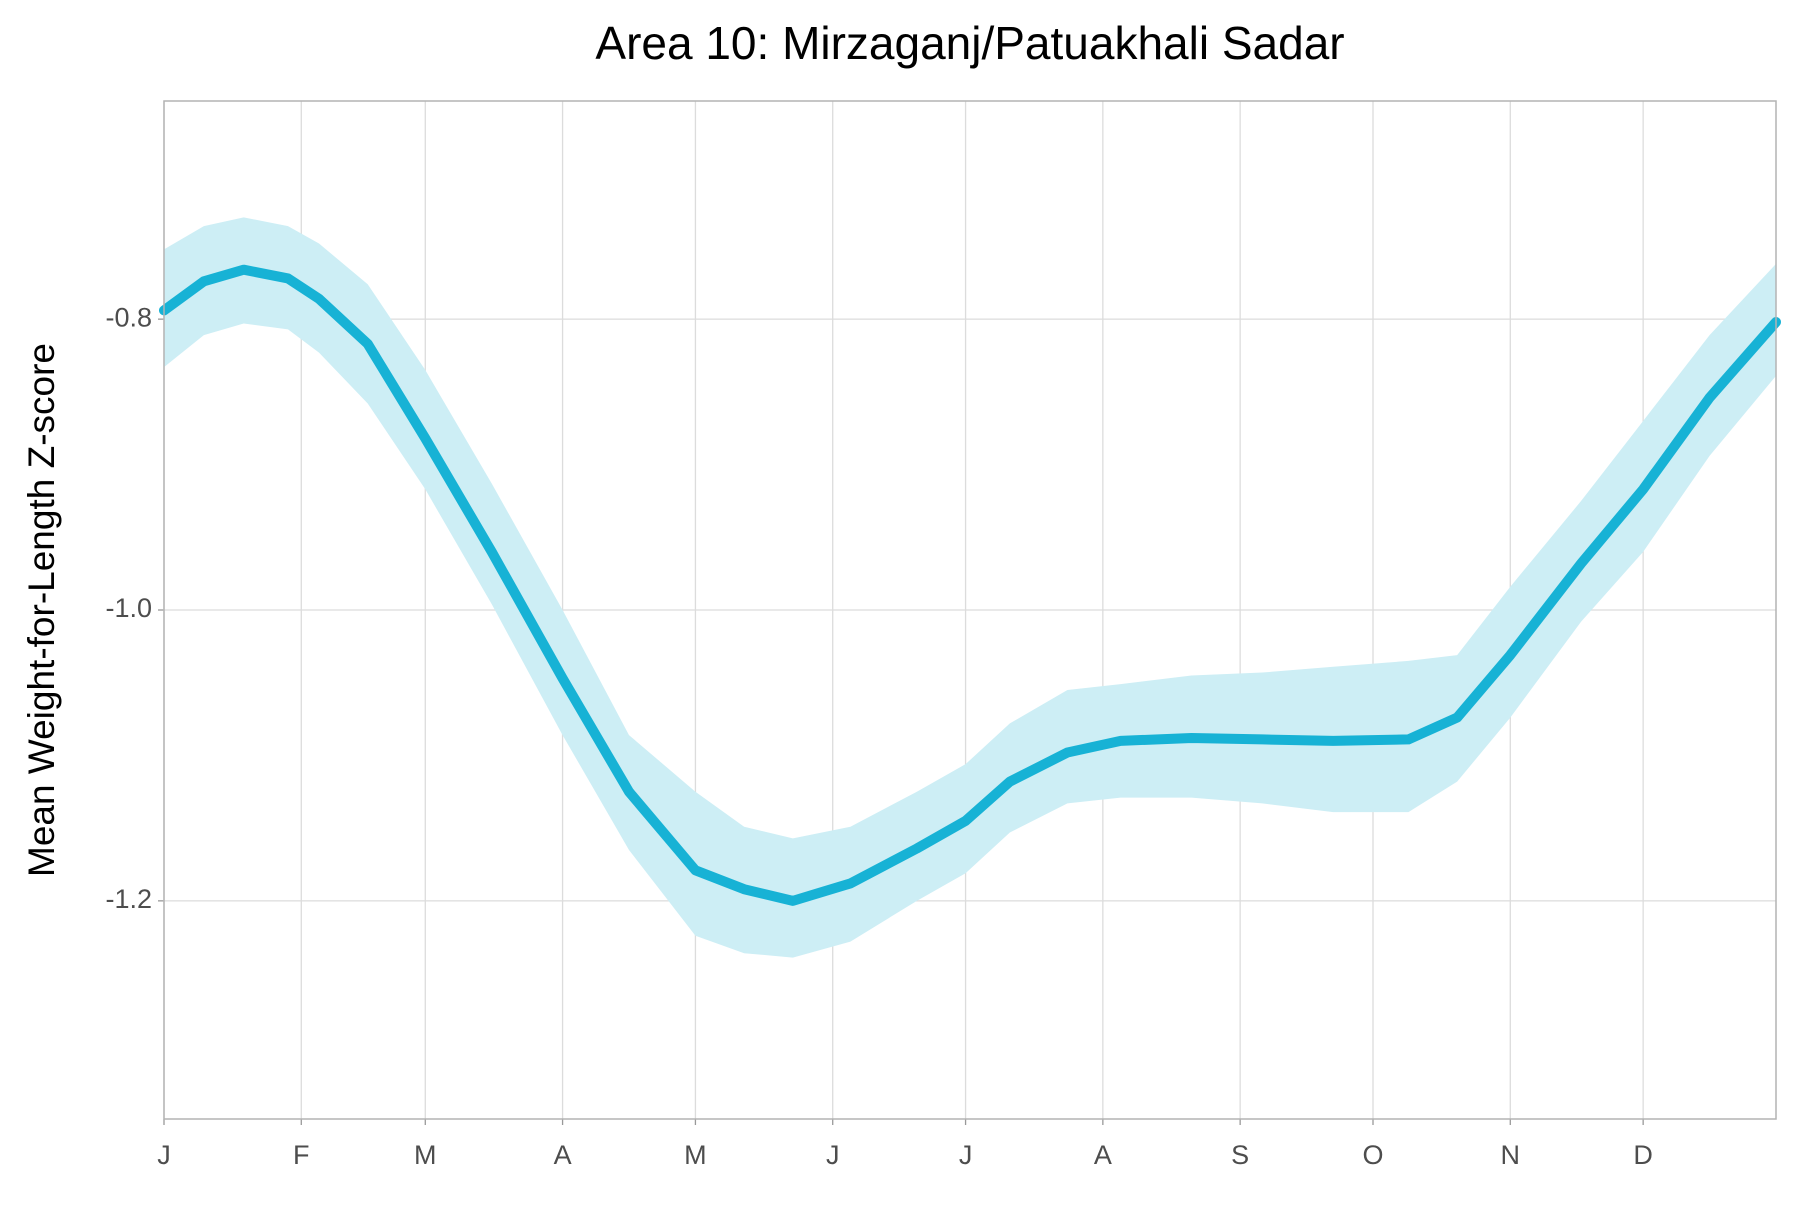 Image resolution: width=1800 pixels, height=1205 pixels. I want to click on y-tick-label: -1.0, so click(128, 608).